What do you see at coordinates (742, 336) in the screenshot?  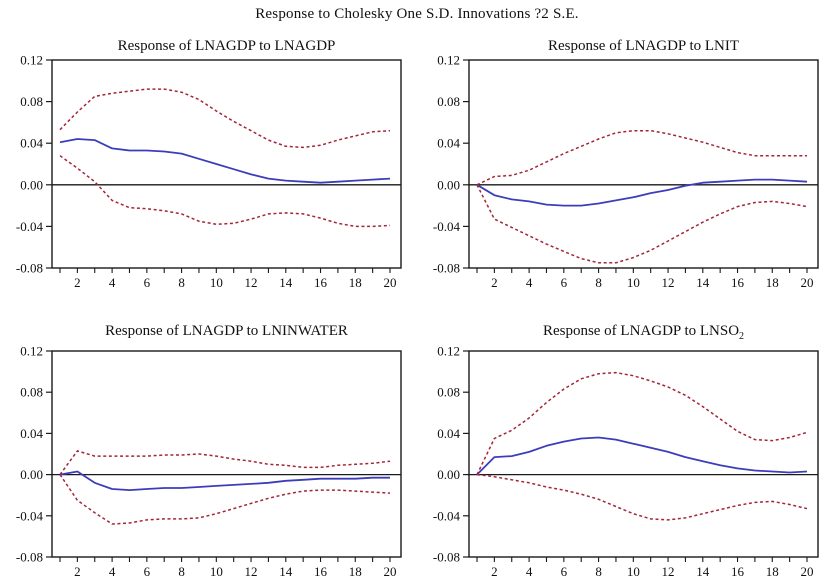 I see `chart-title-subscript: 2` at bounding box center [742, 336].